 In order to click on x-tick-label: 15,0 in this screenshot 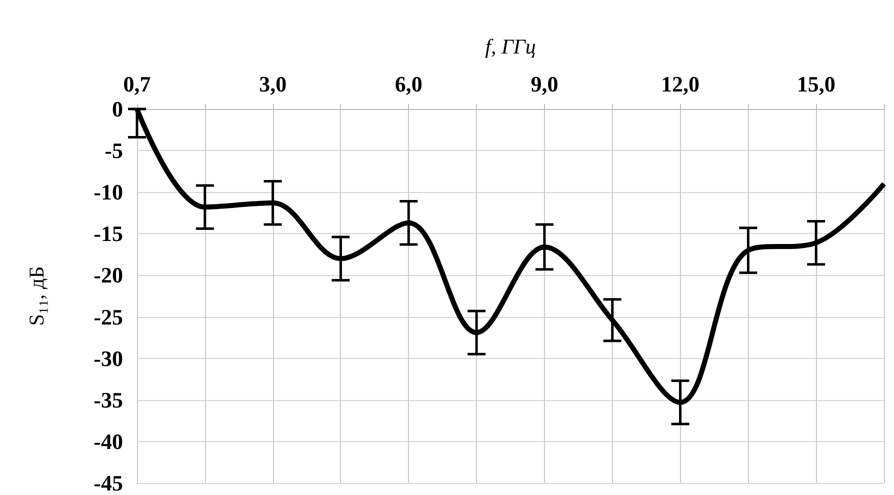, I will do `click(816, 84)`.